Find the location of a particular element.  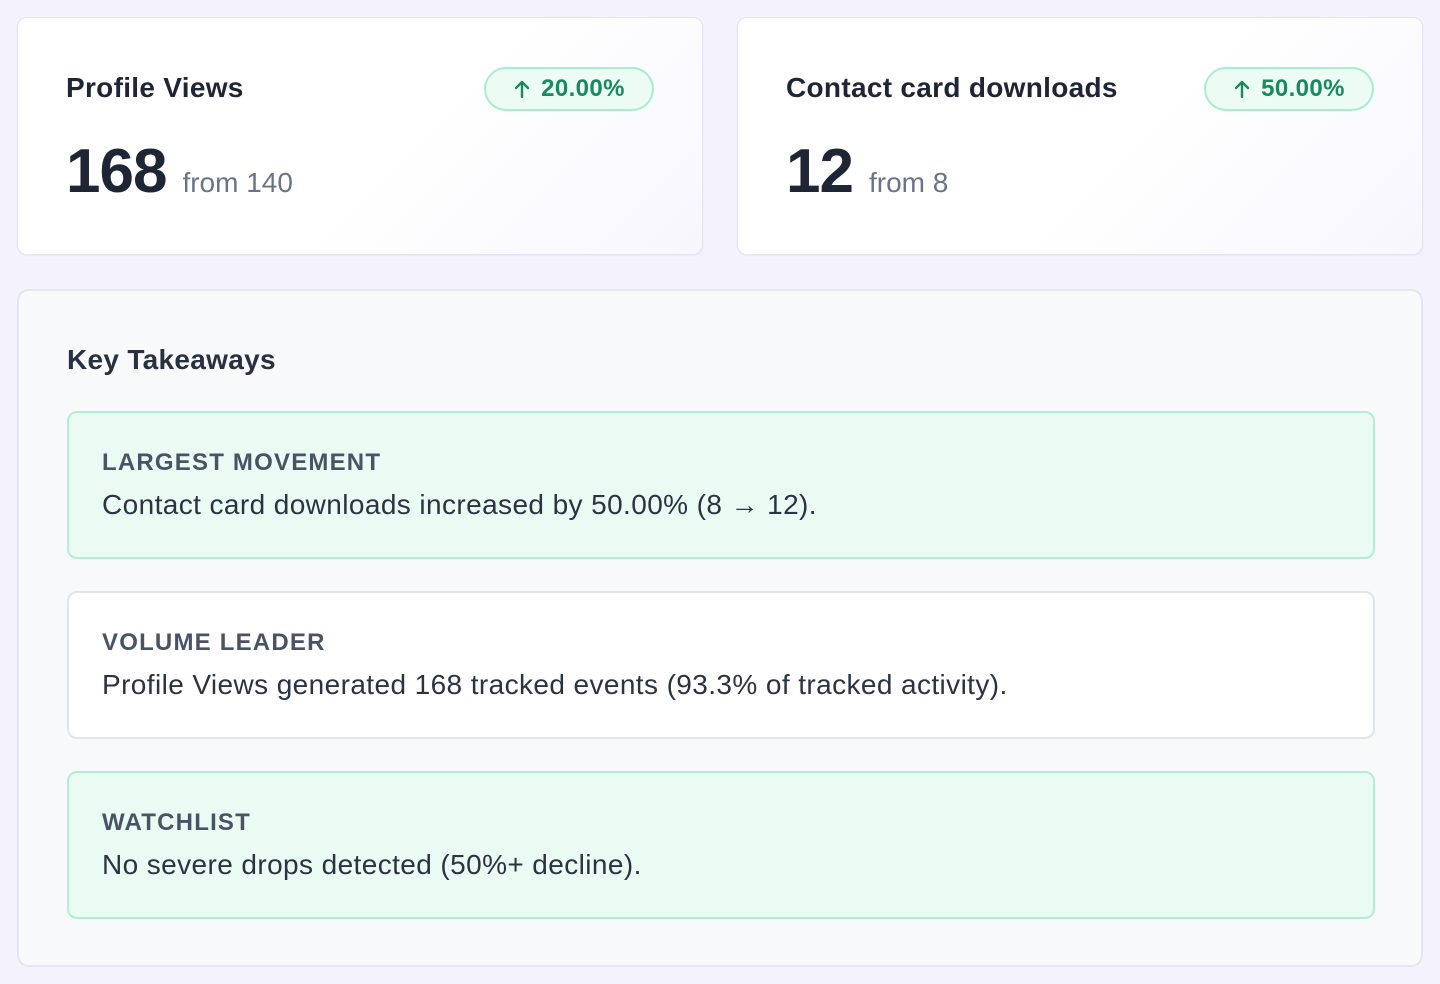

metric-value-row: 168 from 140 is located at coordinates (179, 171).